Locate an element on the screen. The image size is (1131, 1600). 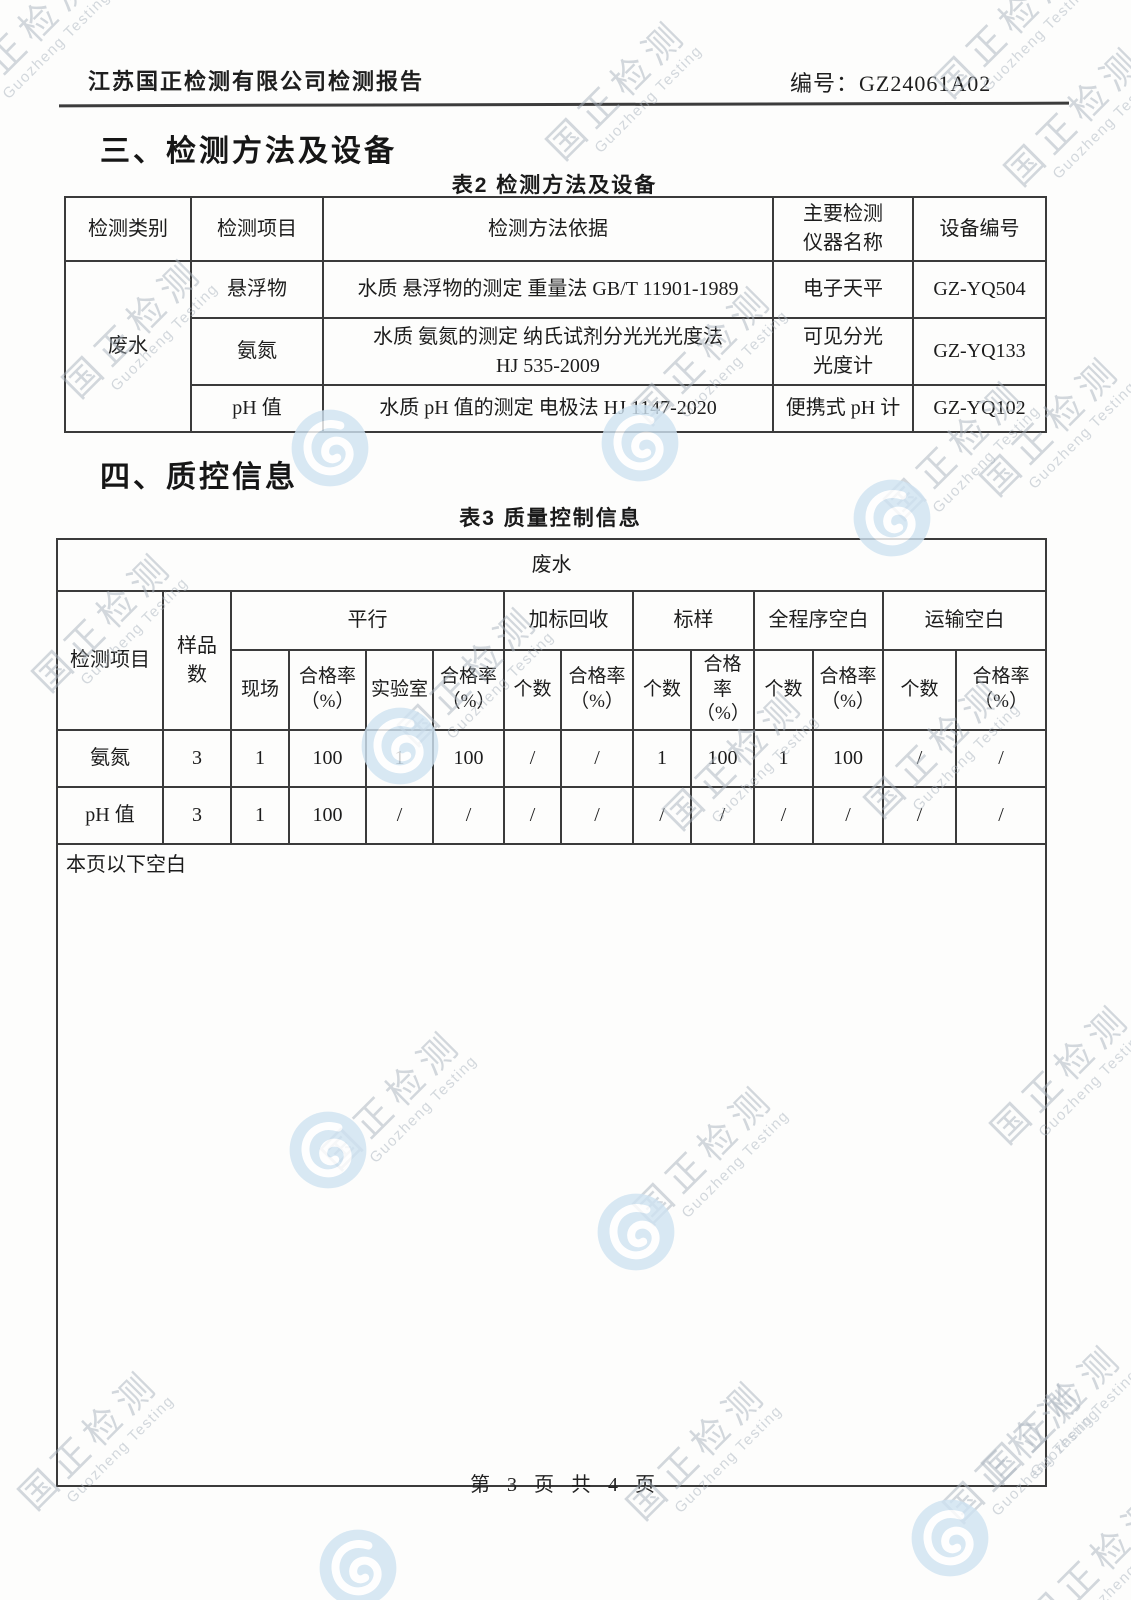
sub-header: 现场 is located at coordinates (260, 690).